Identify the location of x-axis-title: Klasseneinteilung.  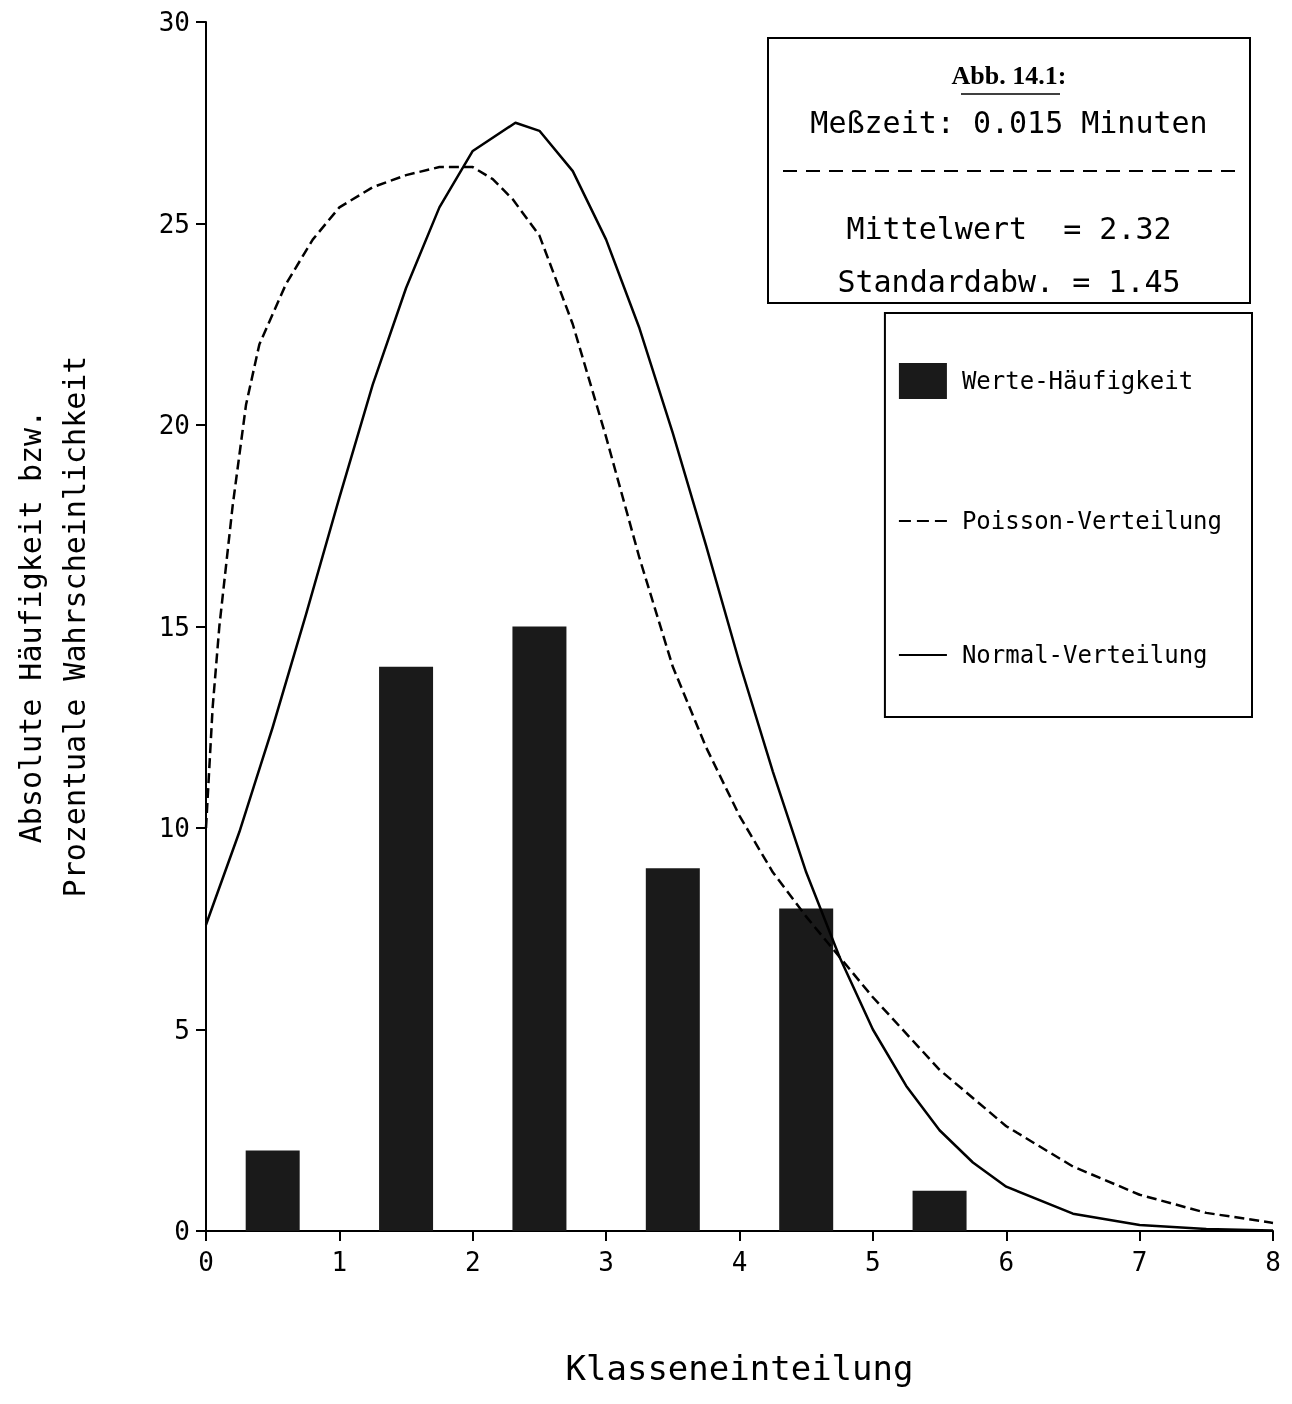
(739, 1368).